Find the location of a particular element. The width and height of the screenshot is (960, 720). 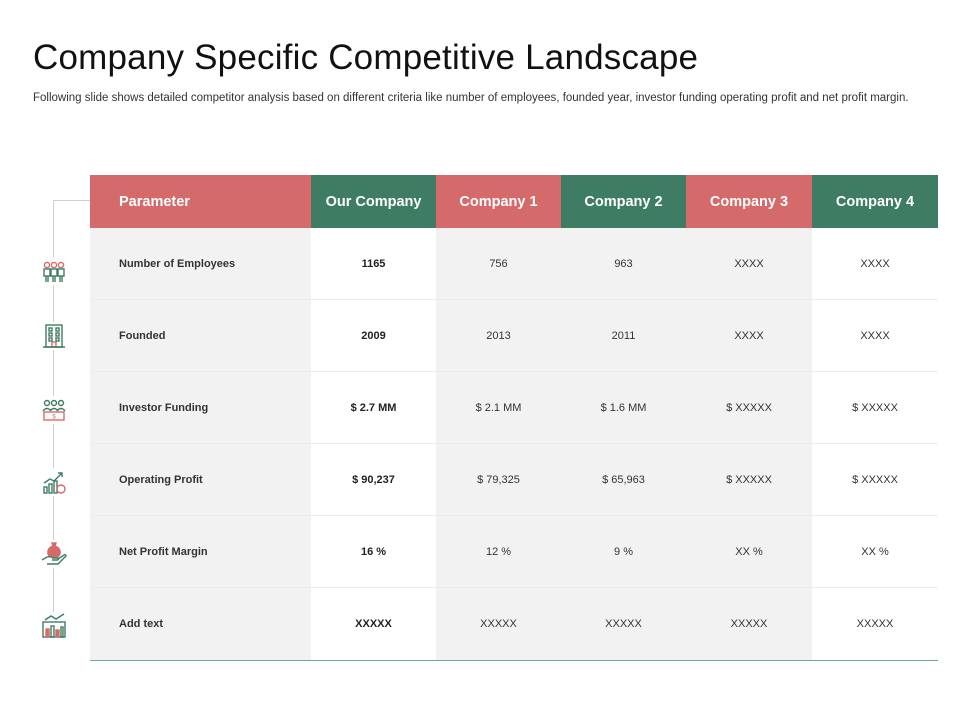

cell-our-company: 1165 is located at coordinates (373, 264).